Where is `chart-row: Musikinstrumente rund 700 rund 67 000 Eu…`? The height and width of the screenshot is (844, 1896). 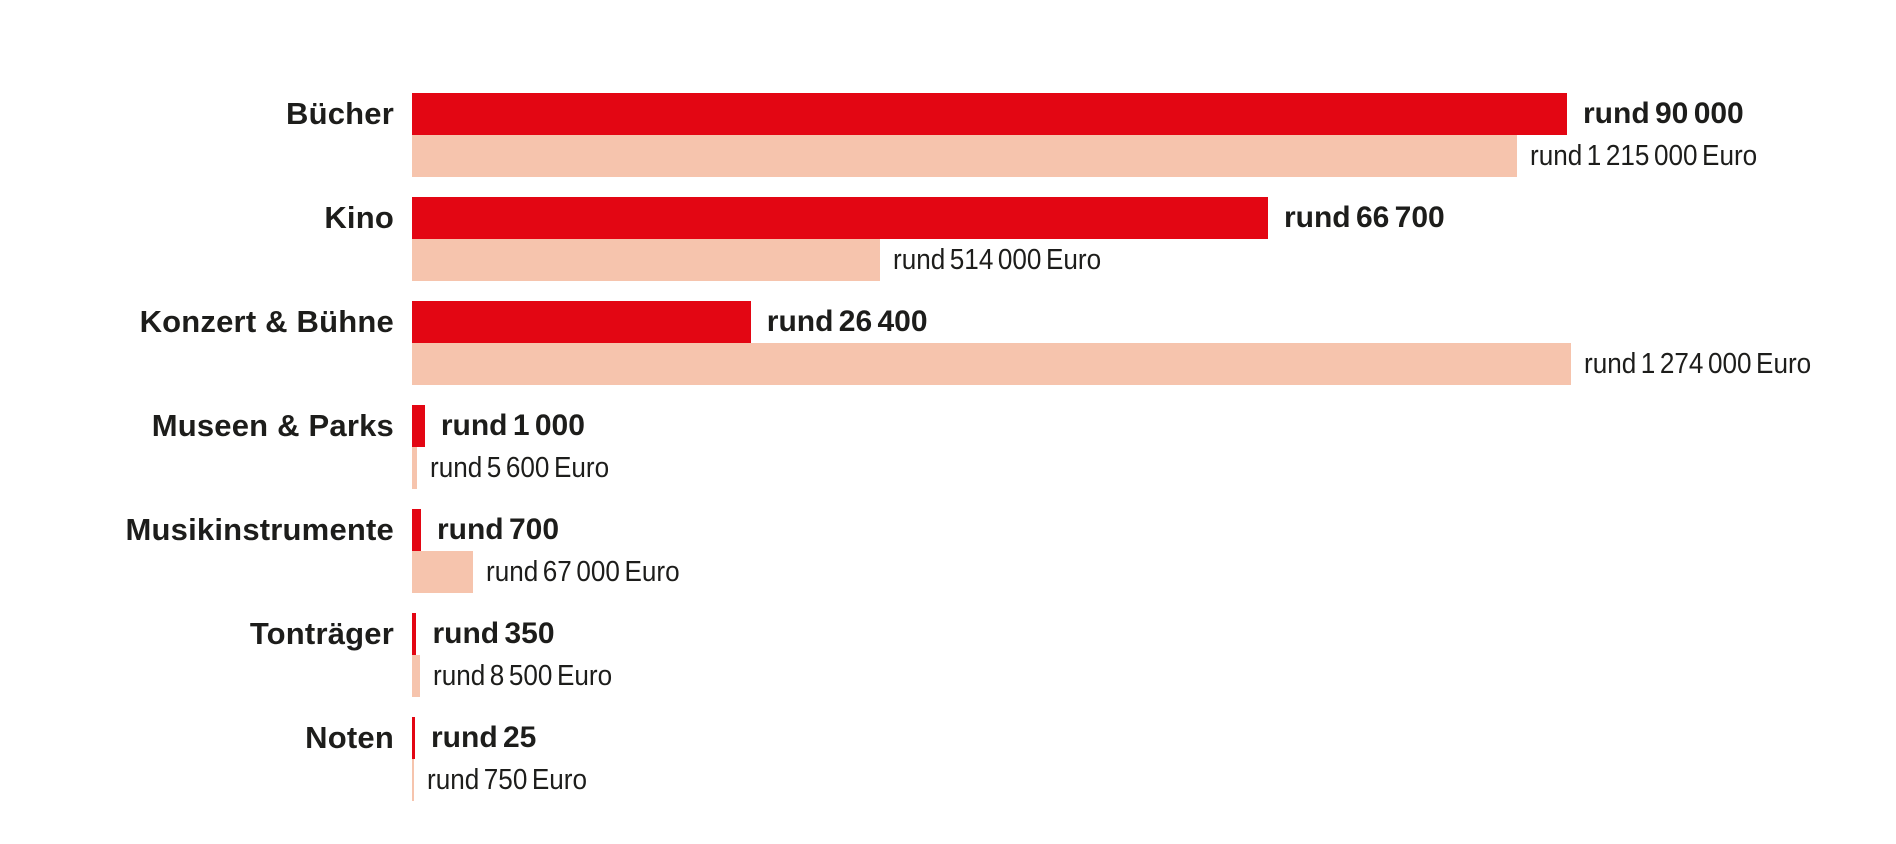 chart-row: Musikinstrumente rund 700 rund 67 000 Eu… is located at coordinates (918, 551).